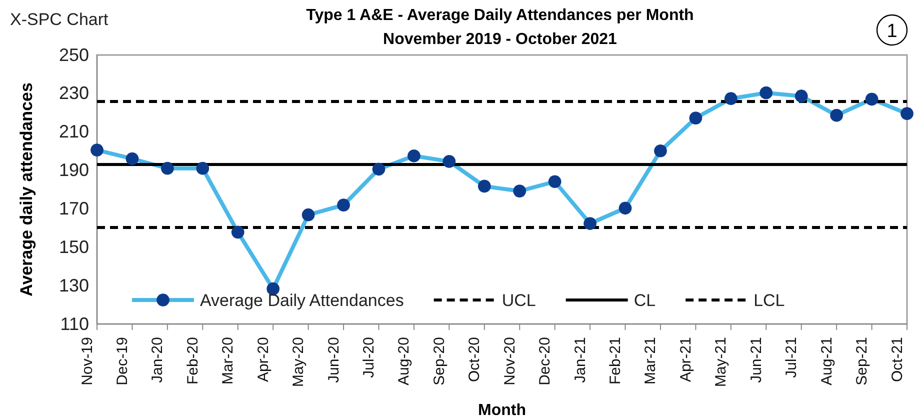 The height and width of the screenshot is (419, 921). Describe the element at coordinates (302, 300) in the screenshot. I see `legend-label: Average Daily Attendances` at that location.